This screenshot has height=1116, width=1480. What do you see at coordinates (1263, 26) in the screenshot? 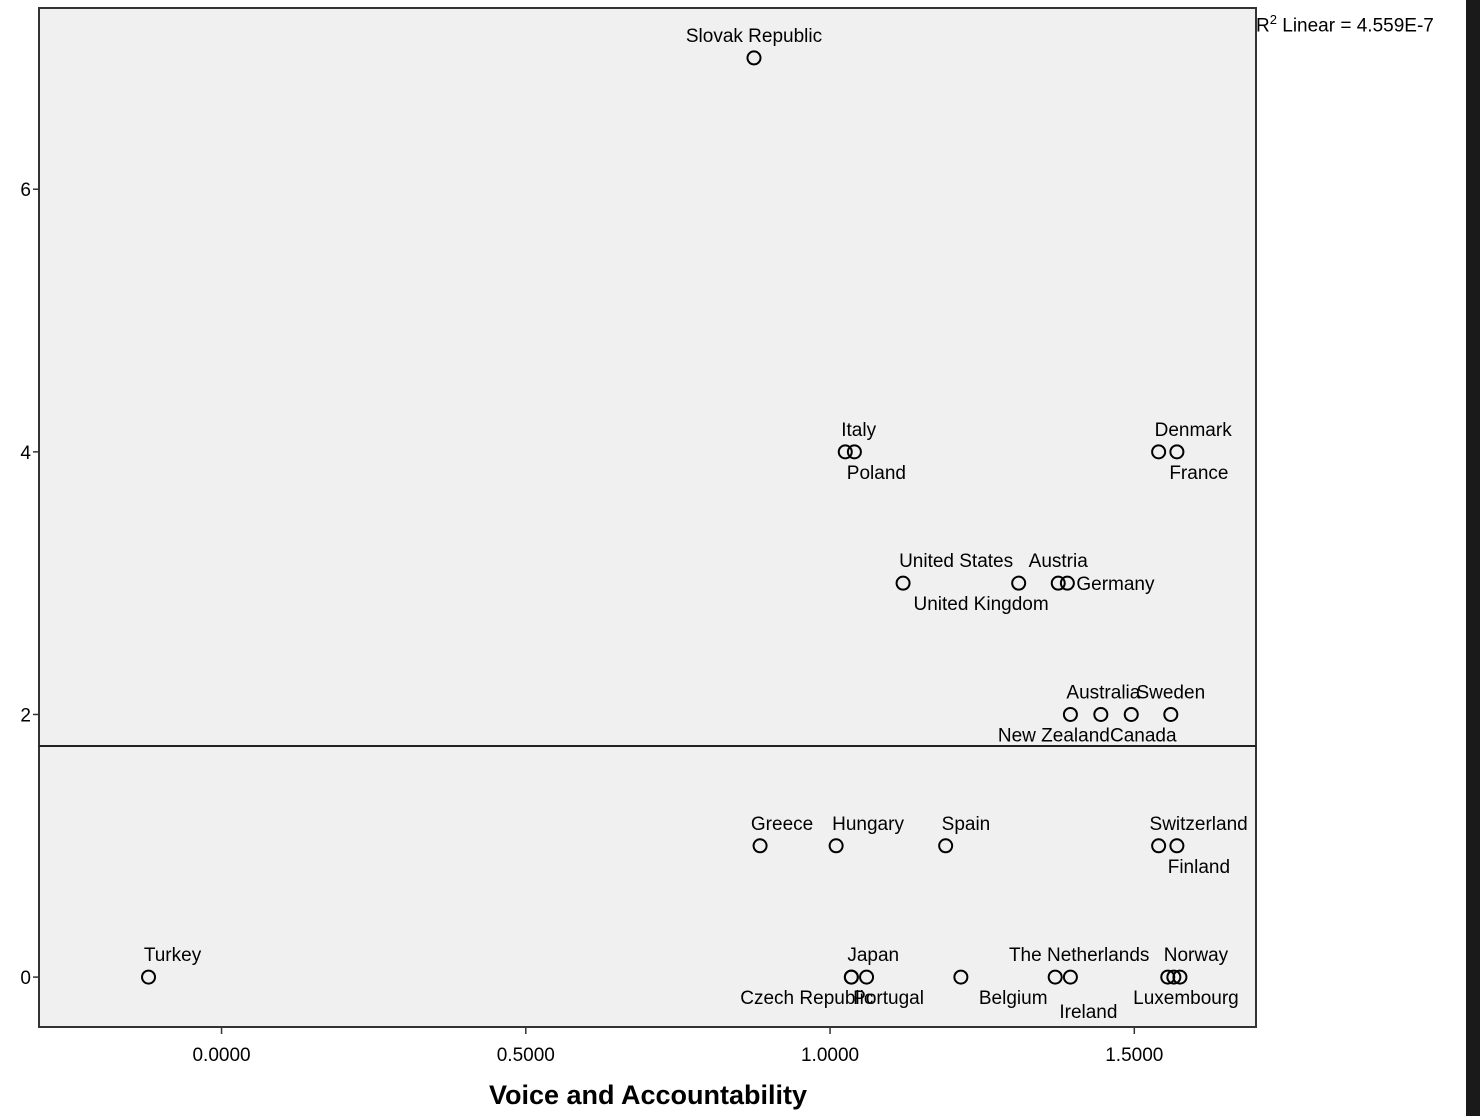
I see `r2-prefix: R` at bounding box center [1263, 26].